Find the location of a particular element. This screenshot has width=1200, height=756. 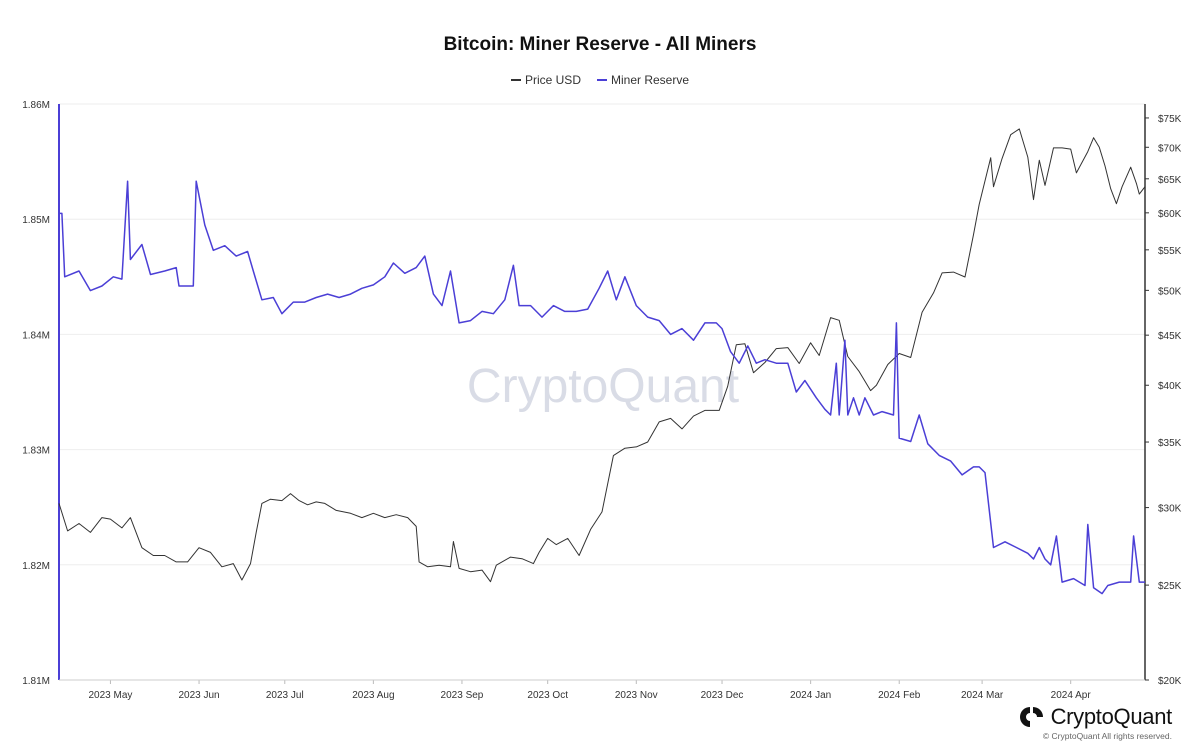

legend-label-reserve: Miner Reserve is located at coordinates (650, 80).